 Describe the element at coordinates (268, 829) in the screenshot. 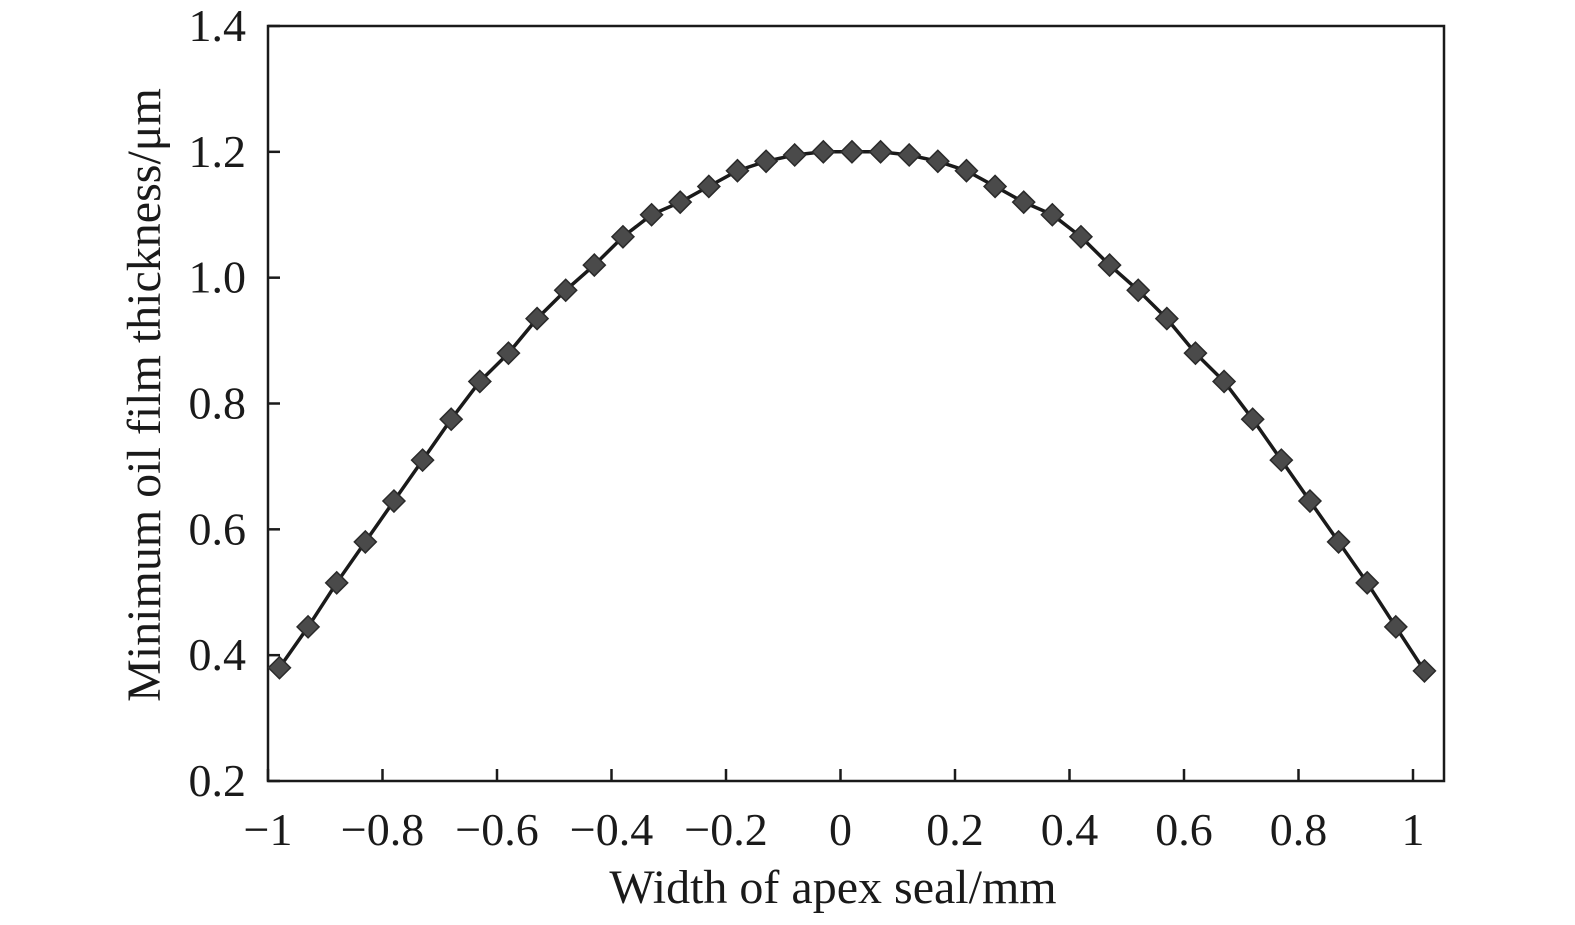

I see `x-tick-label: −1` at that location.